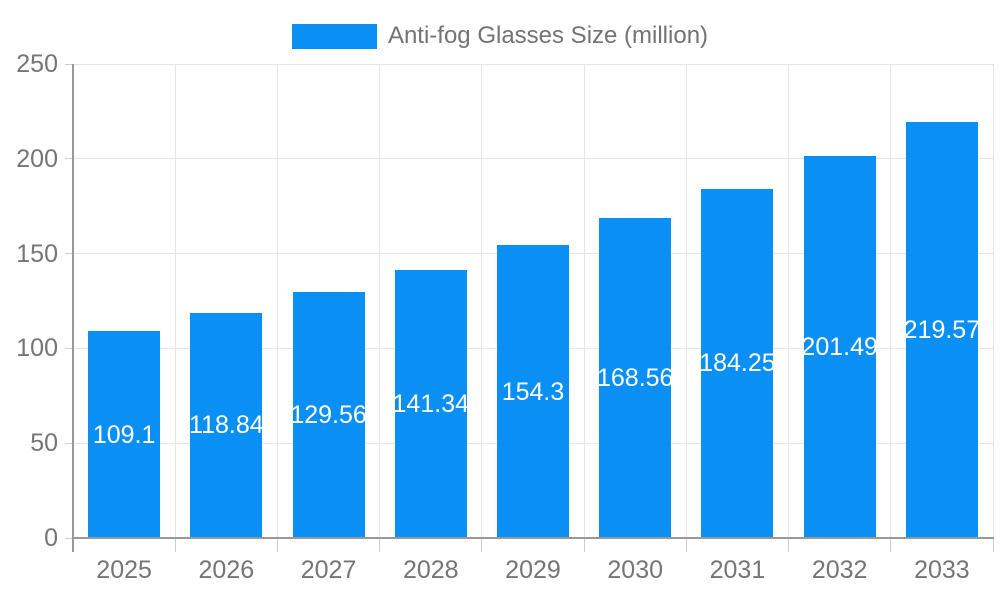  I want to click on bar-2025, so click(124, 434).